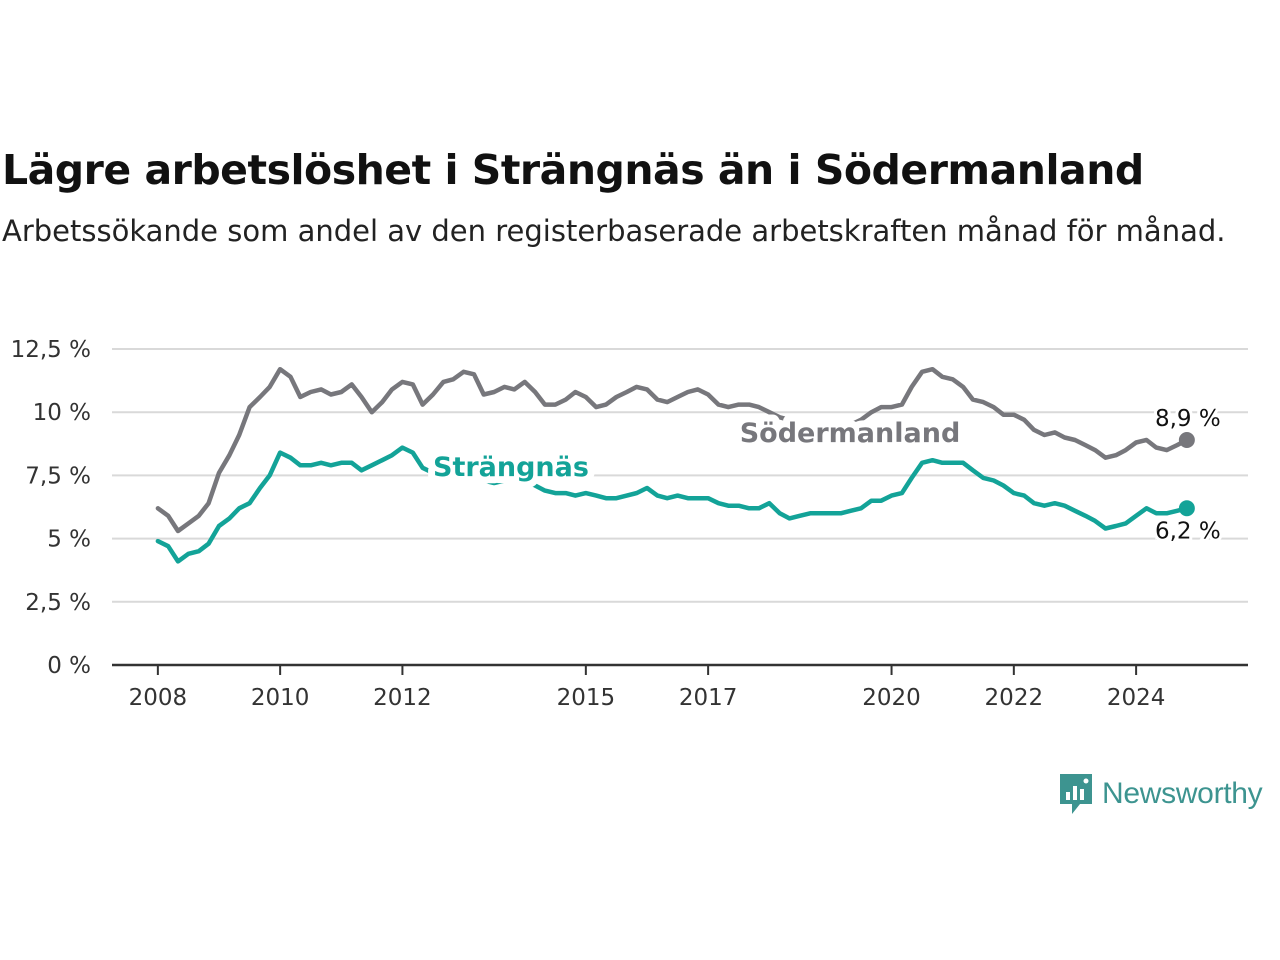  Describe the element at coordinates (1182, 793) in the screenshot. I see `brand-name: Newsworthy` at that location.